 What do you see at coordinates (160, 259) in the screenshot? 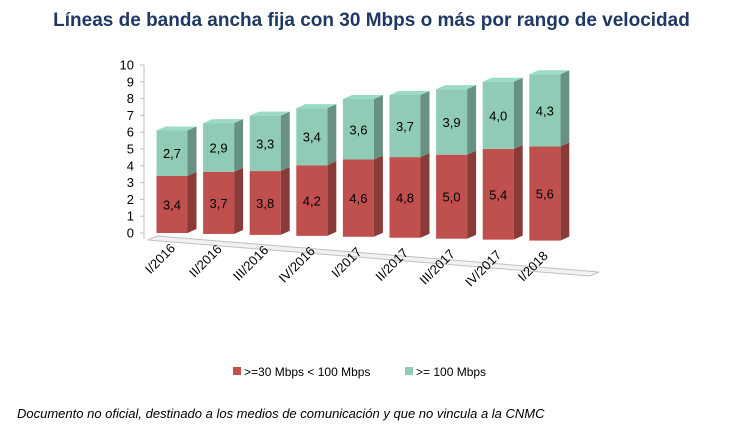
I see `x-tick-label: I/2016` at bounding box center [160, 259].